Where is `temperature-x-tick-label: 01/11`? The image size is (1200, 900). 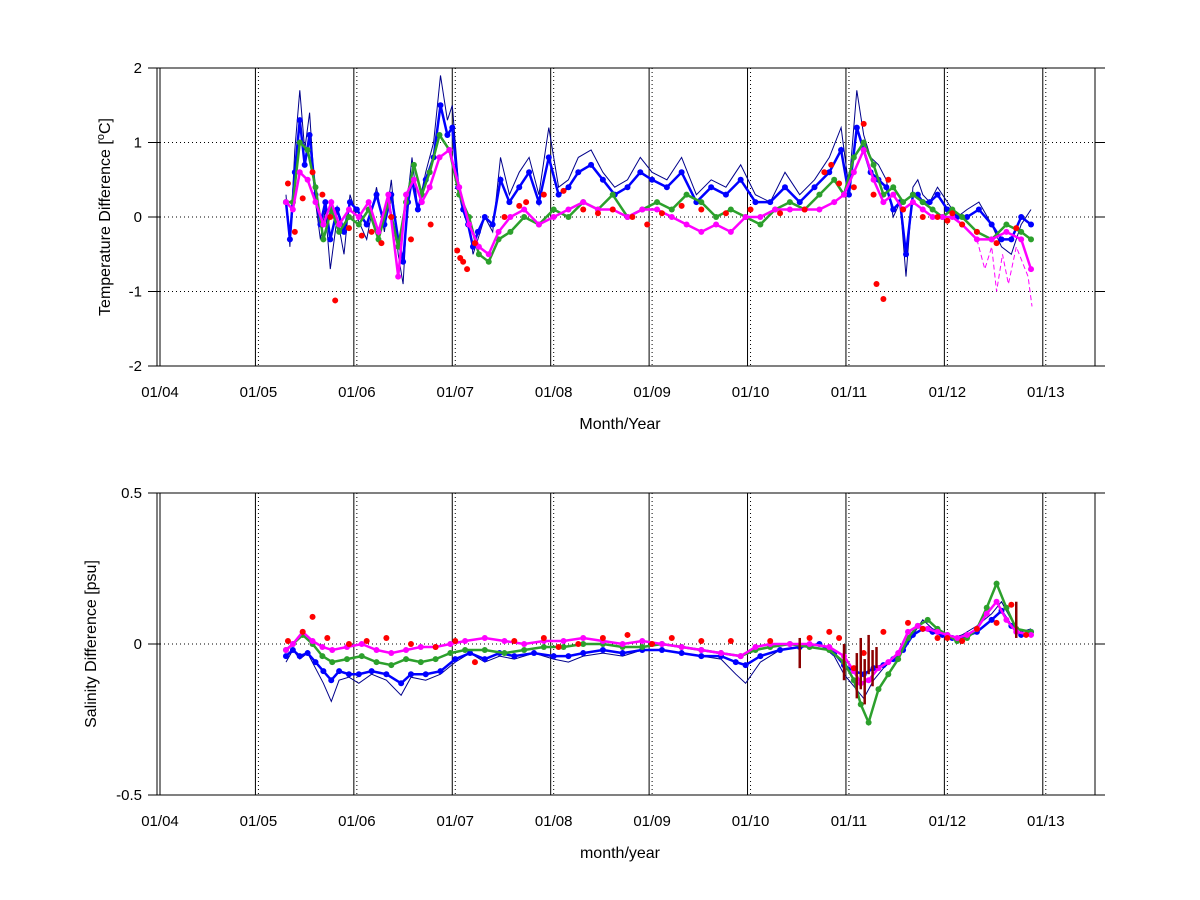 temperature-x-tick-label: 01/11 is located at coordinates (849, 392).